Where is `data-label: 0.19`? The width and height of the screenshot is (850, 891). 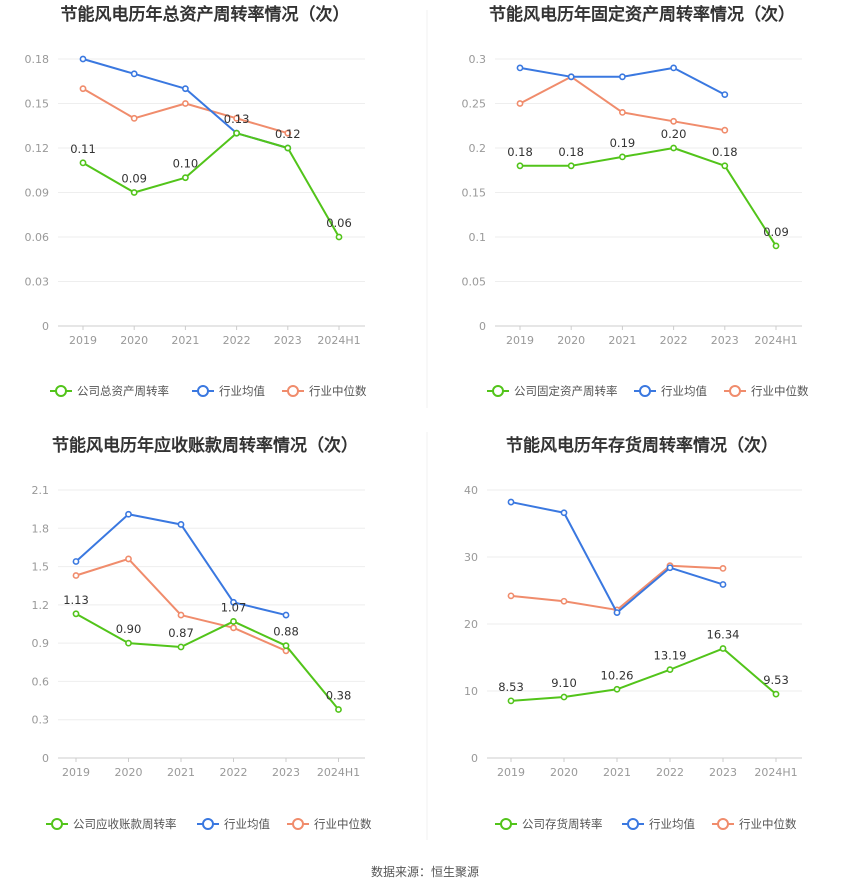 data-label: 0.19 is located at coordinates (623, 143).